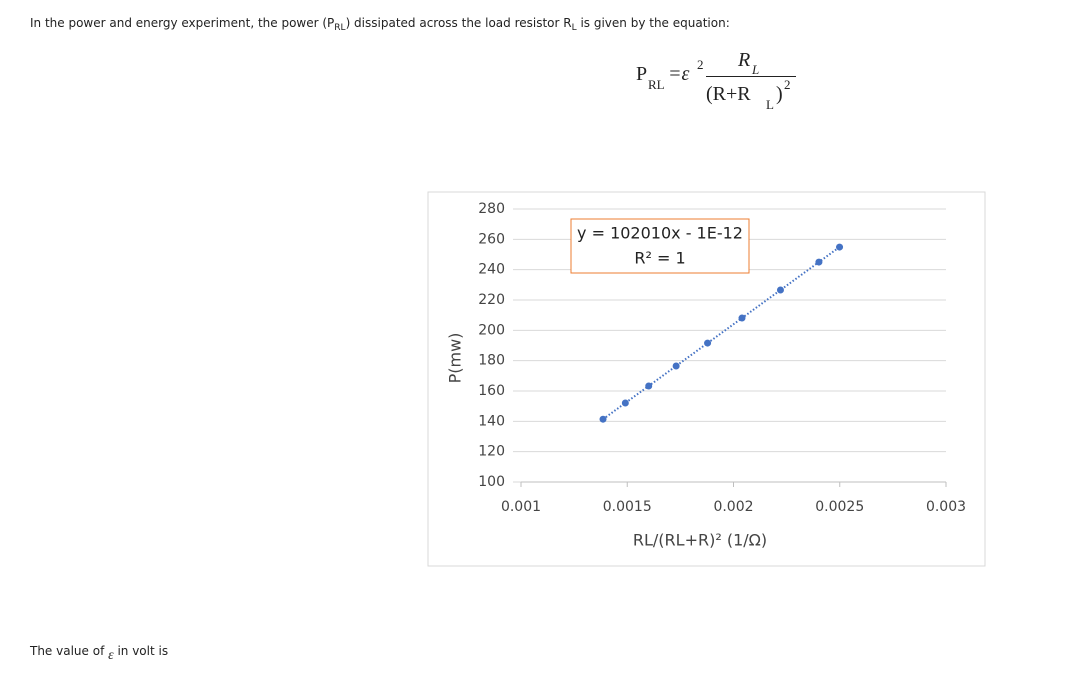  What do you see at coordinates (491, 209) in the screenshot?
I see `y-tick-label: 280` at bounding box center [491, 209].